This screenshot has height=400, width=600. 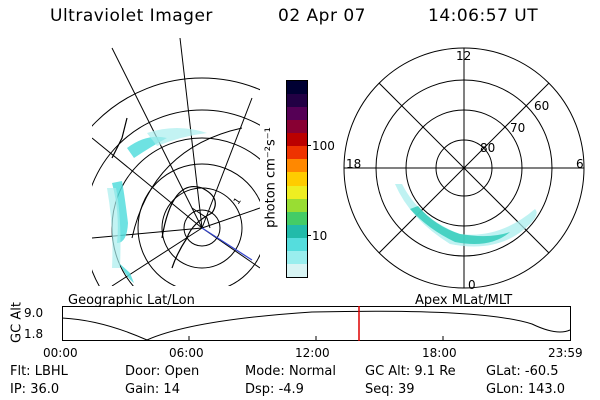 What do you see at coordinates (463, 56) in the screenshot?
I see `mlt-label-12: 12` at bounding box center [463, 56].